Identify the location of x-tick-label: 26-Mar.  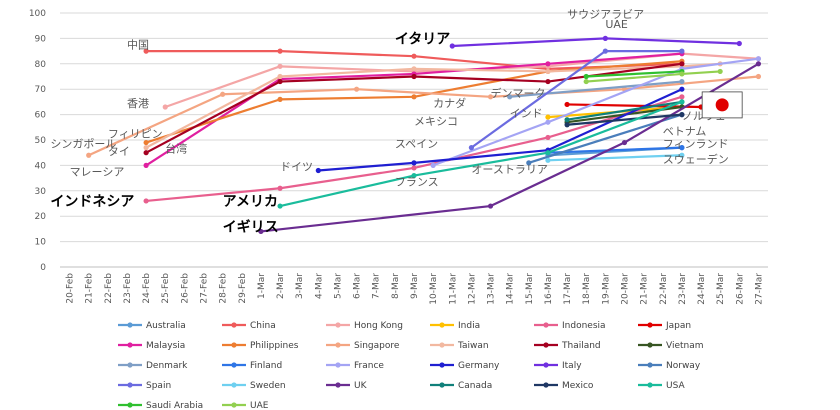
(740, 289).